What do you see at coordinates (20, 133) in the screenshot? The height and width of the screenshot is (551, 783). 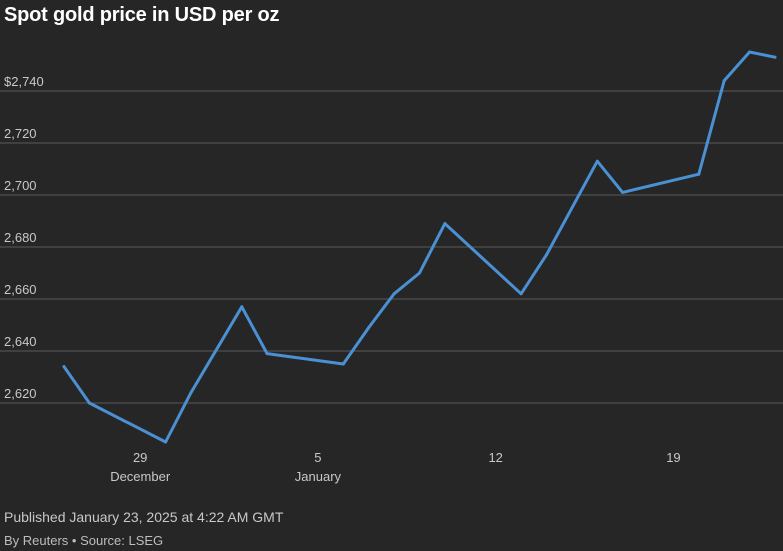 I see `y-tick-label: 2,720` at bounding box center [20, 133].